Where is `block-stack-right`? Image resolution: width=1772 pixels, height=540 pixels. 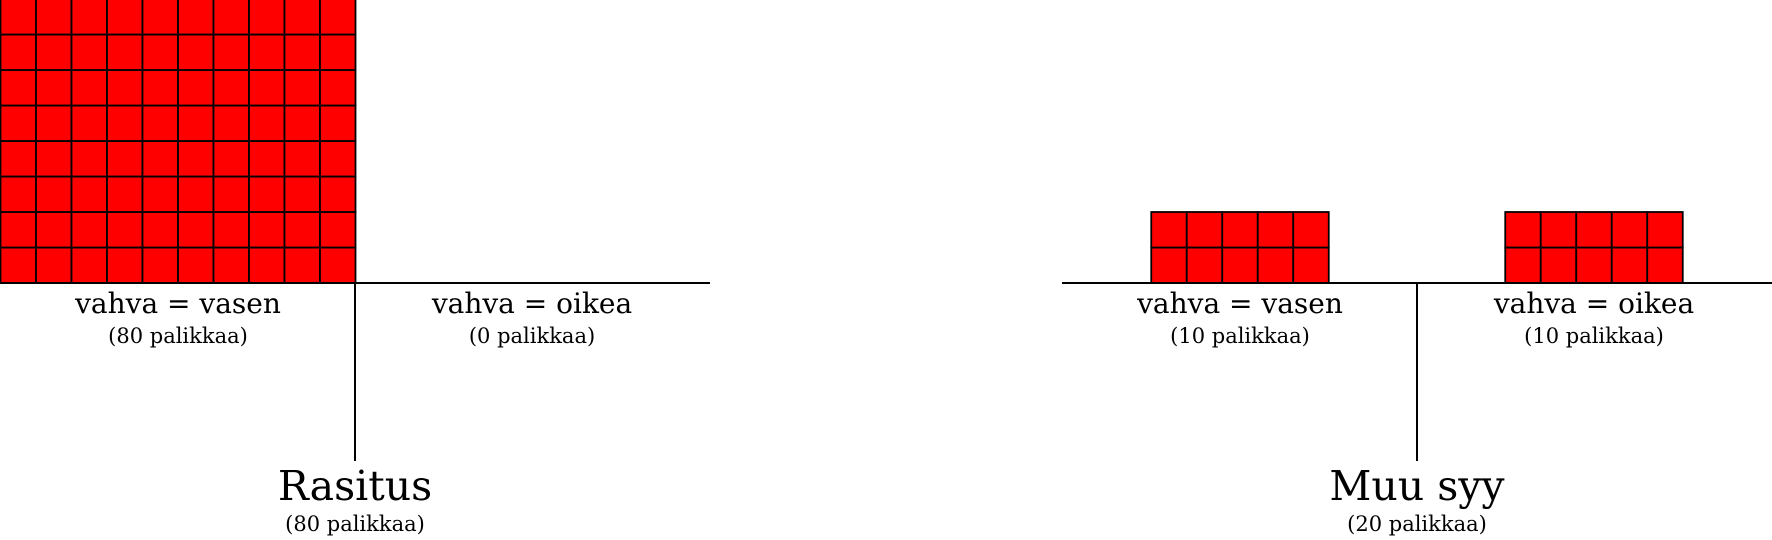 block-stack-right is located at coordinates (1594, 247).